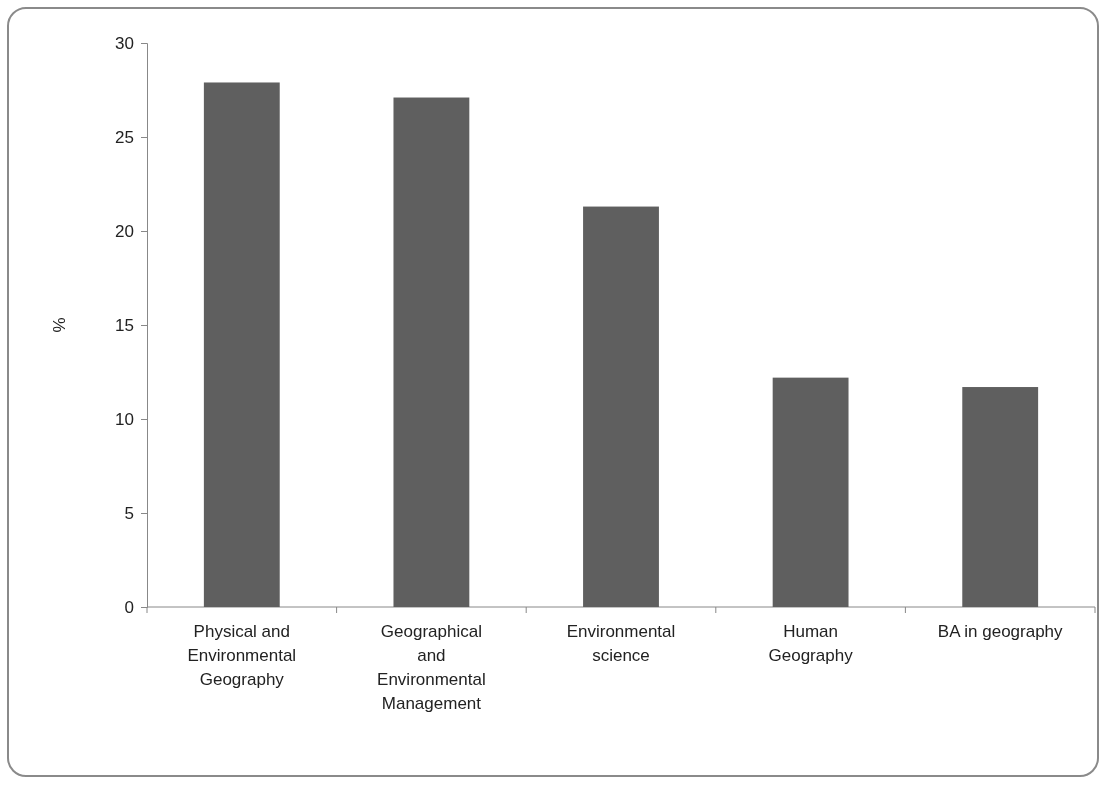  Describe the element at coordinates (811, 643) in the screenshot. I see `x-tick-label: Human Geography` at that location.